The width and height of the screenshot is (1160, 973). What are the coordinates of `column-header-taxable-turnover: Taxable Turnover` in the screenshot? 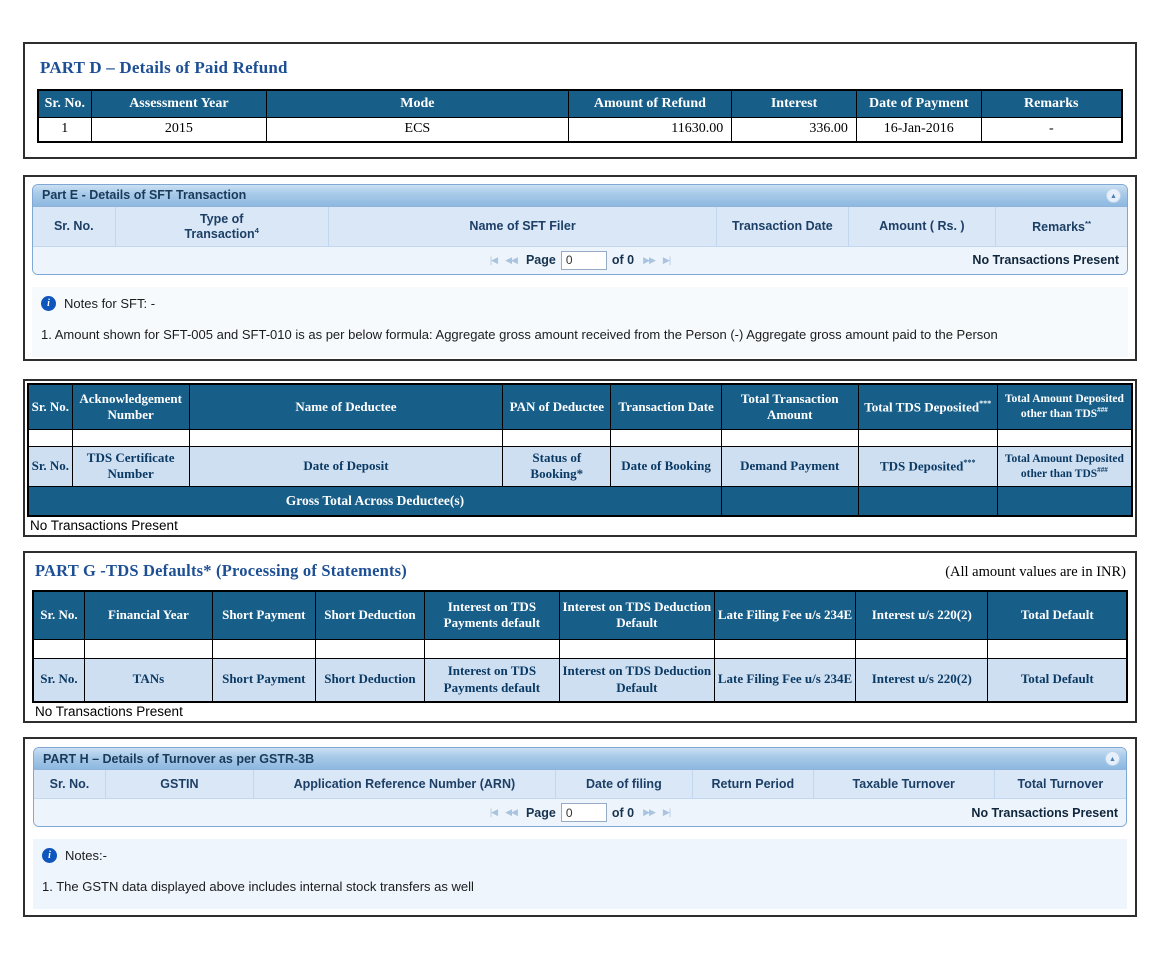 It's located at (904, 785).